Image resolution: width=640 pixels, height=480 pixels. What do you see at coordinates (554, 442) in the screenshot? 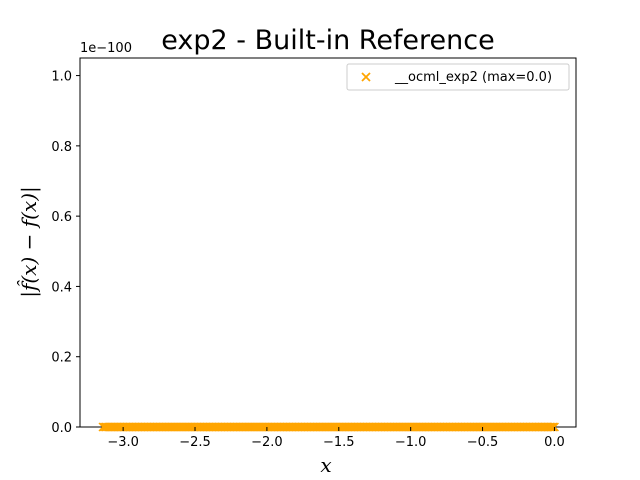
I see `x-tick-label: 0.0` at bounding box center [554, 442].